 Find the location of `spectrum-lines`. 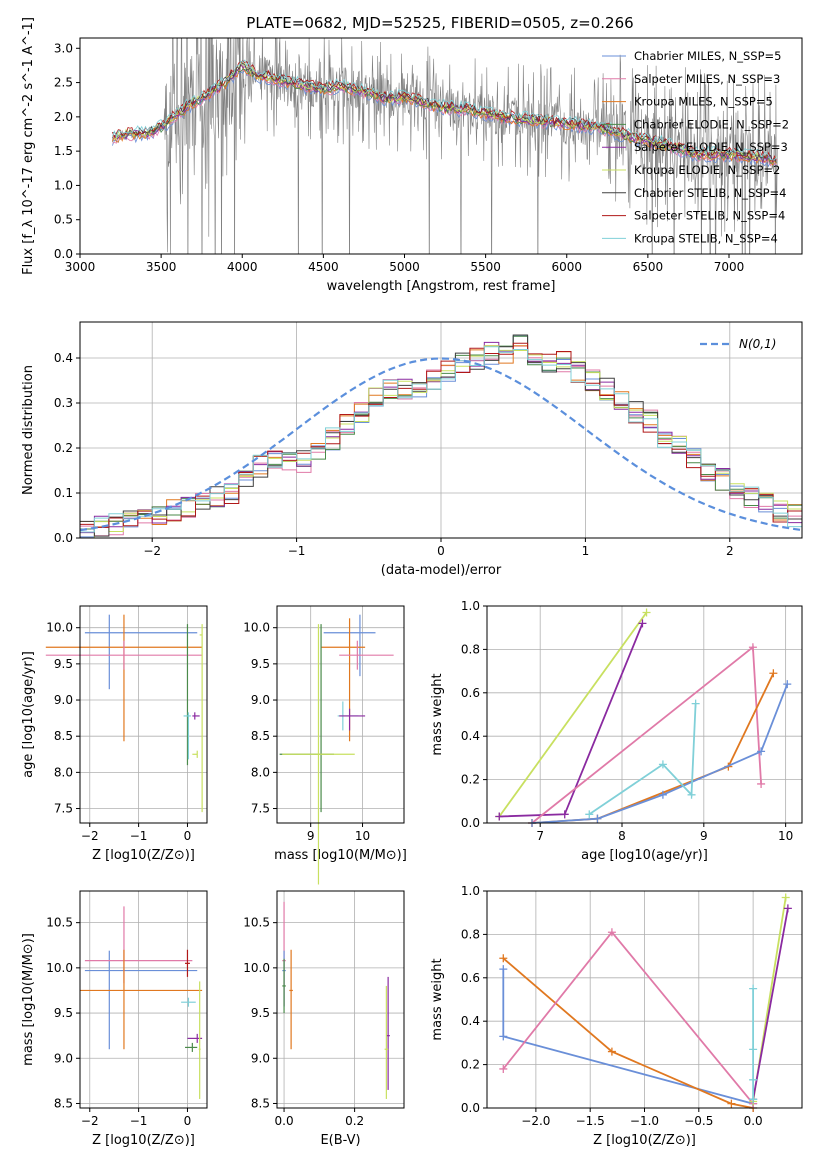

spectrum-lines is located at coordinates (445, 146).